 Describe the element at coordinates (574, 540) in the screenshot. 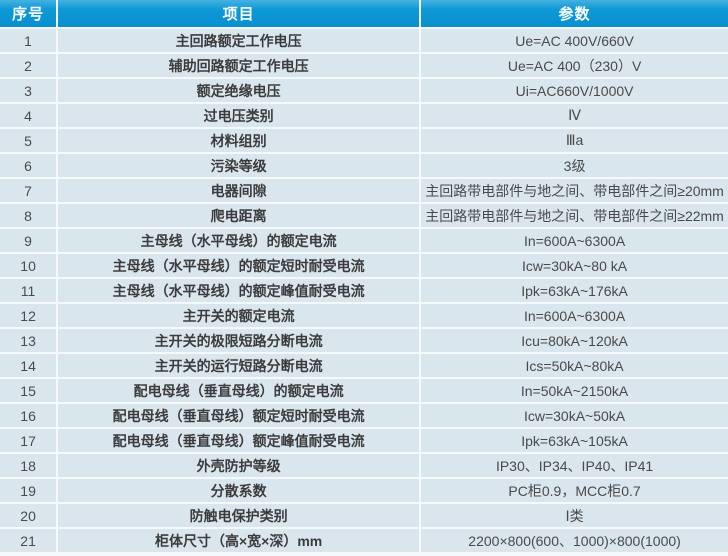

I see `row-param-cell: 2200×800(600、1000)×800(1000)` at that location.